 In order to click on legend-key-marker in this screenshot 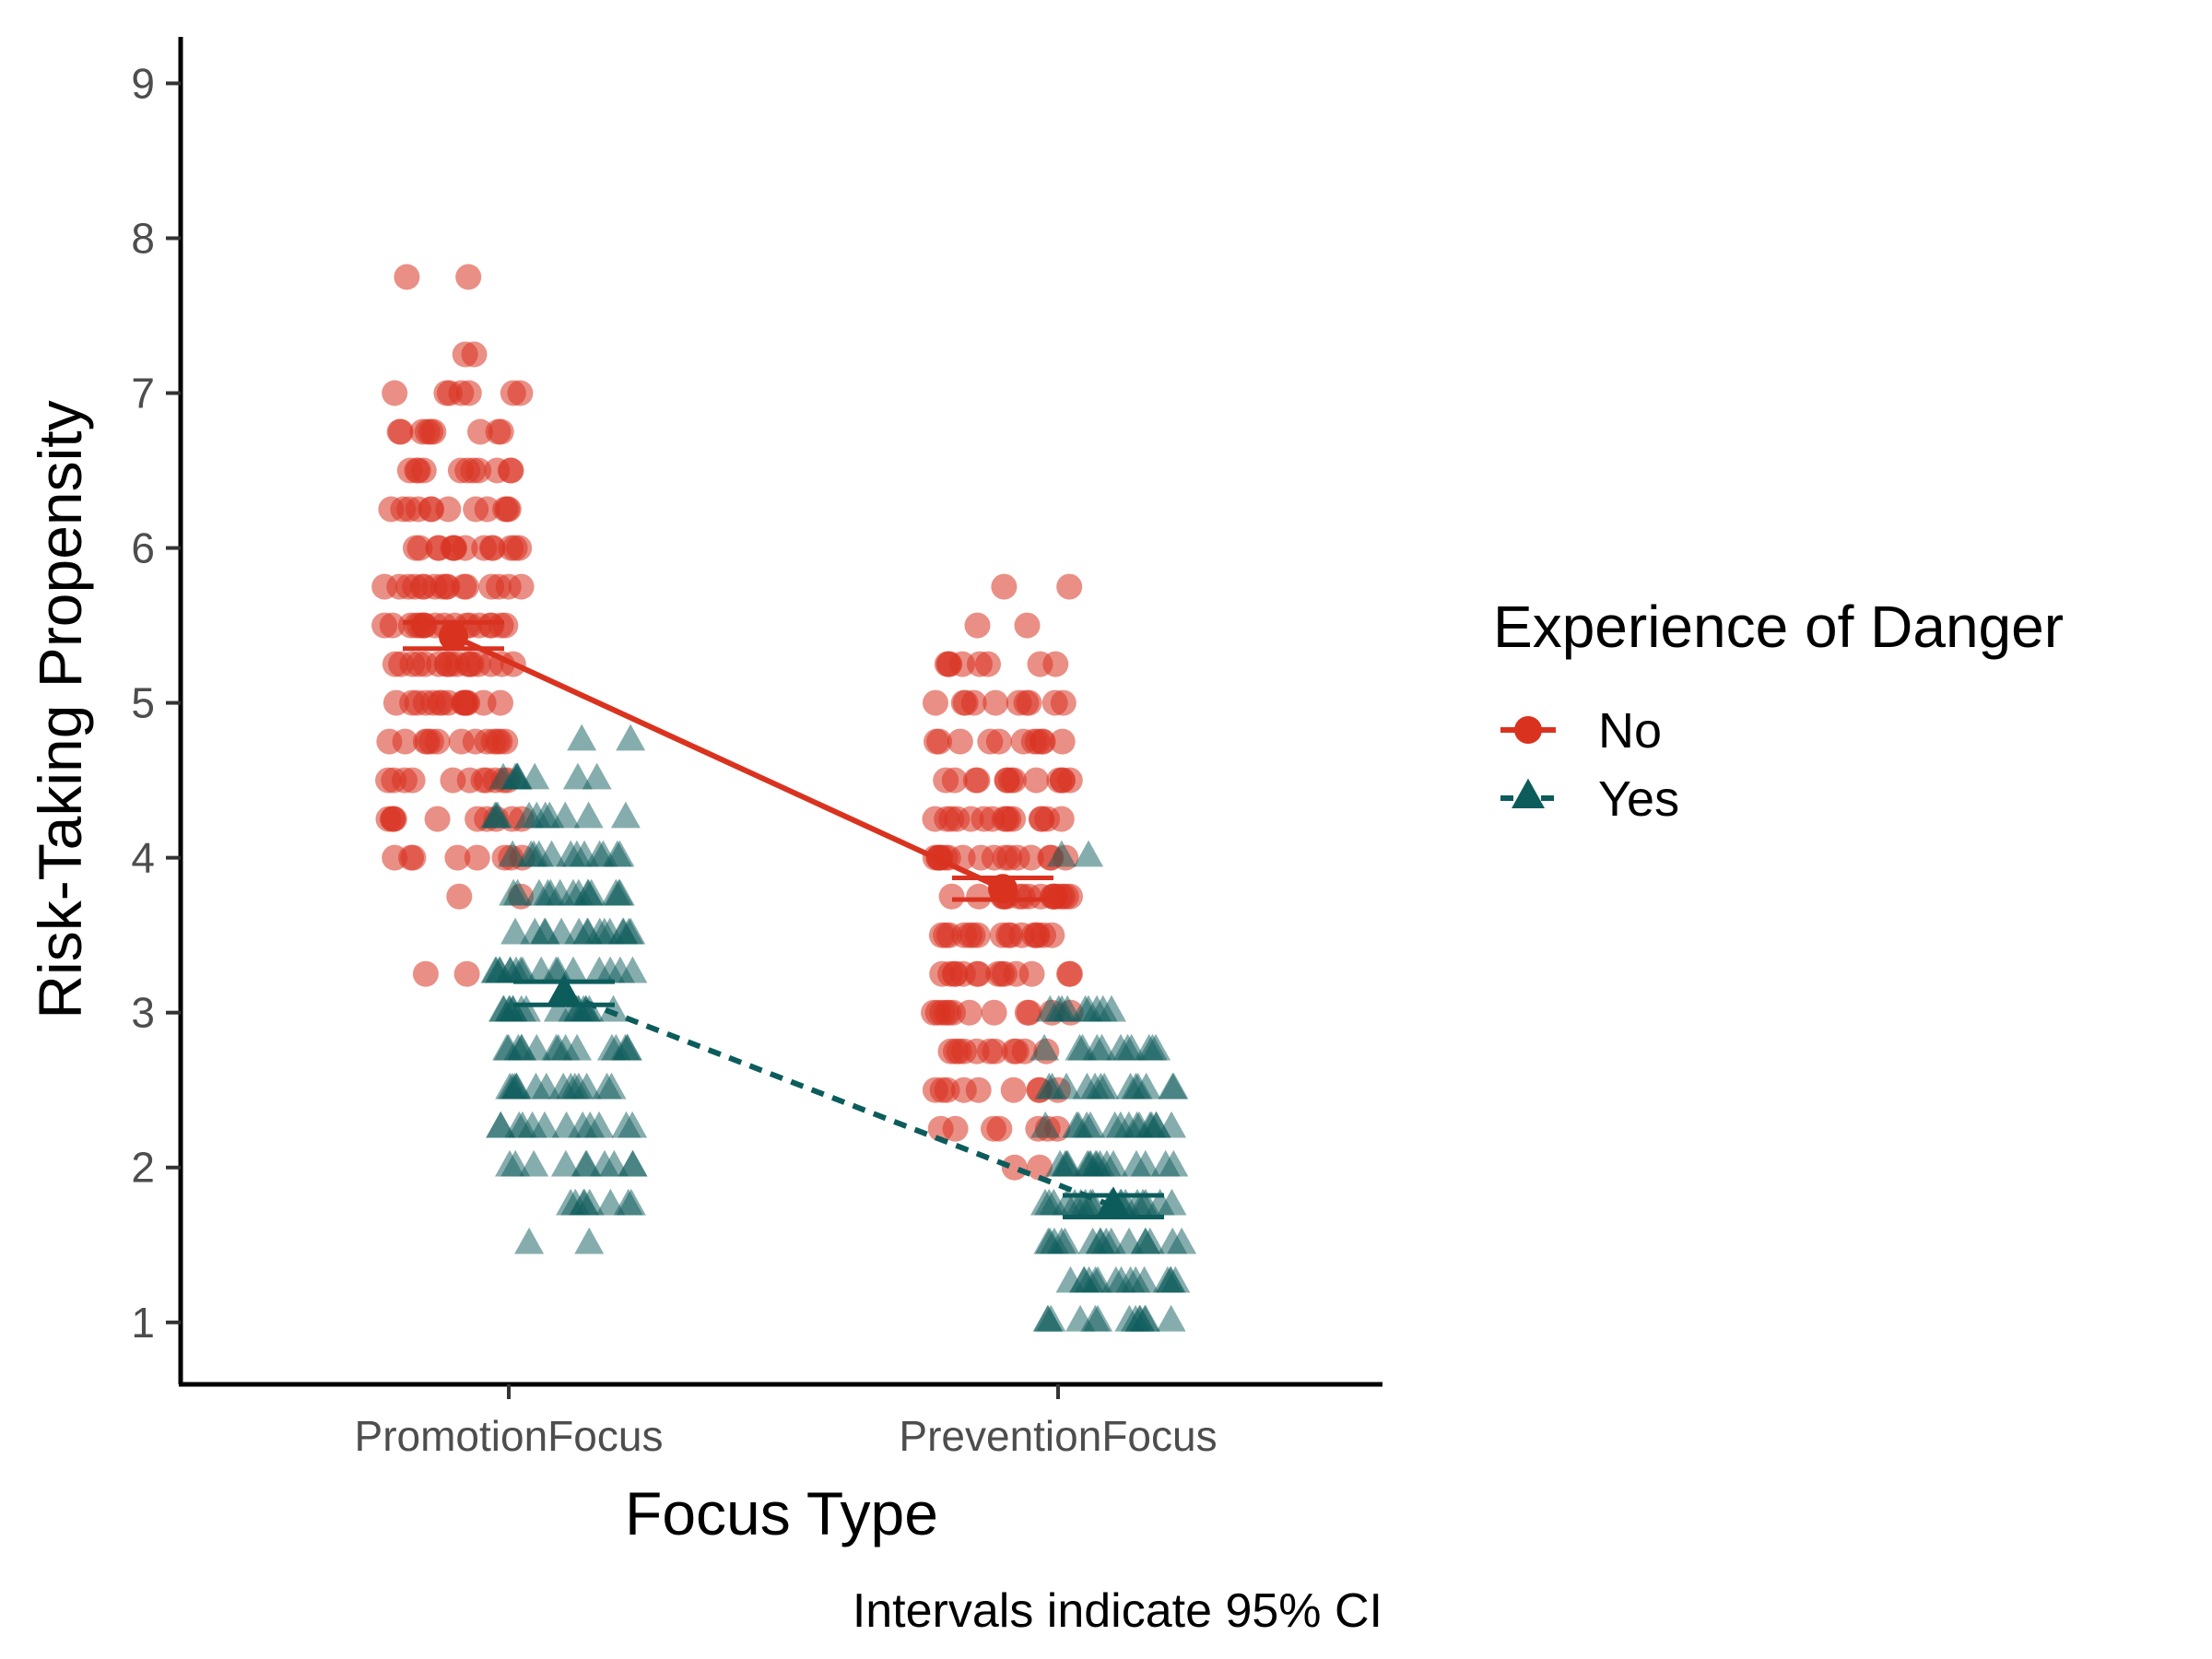, I will do `click(1528, 730)`.